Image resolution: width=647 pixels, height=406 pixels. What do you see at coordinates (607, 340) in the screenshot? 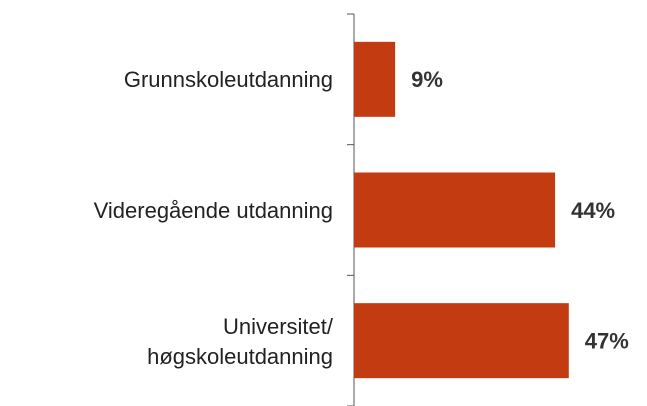
I see `value-label: 47%` at bounding box center [607, 340].